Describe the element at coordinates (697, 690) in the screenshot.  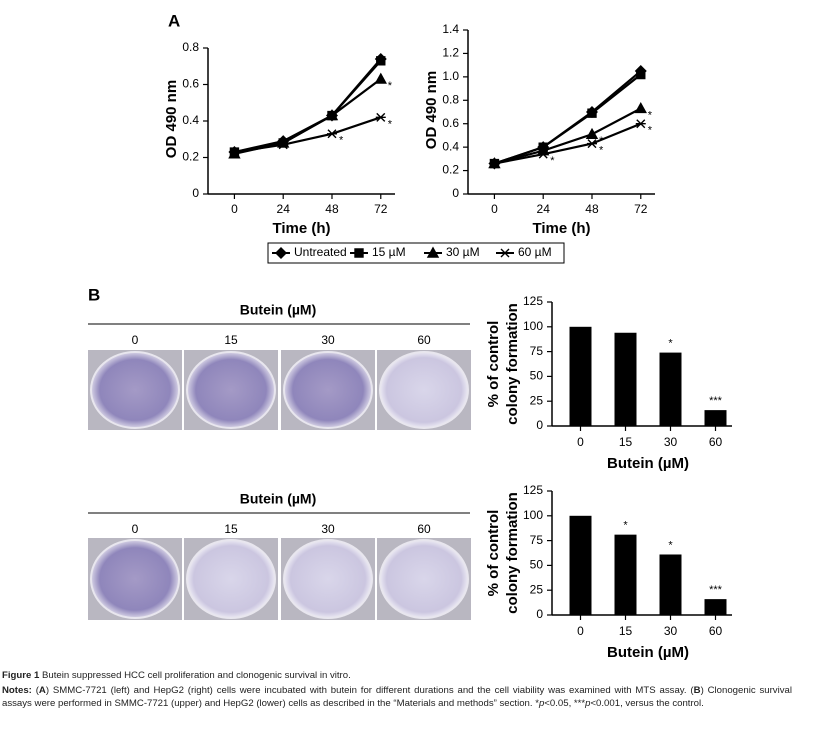
I see `caption-segment: B` at that location.